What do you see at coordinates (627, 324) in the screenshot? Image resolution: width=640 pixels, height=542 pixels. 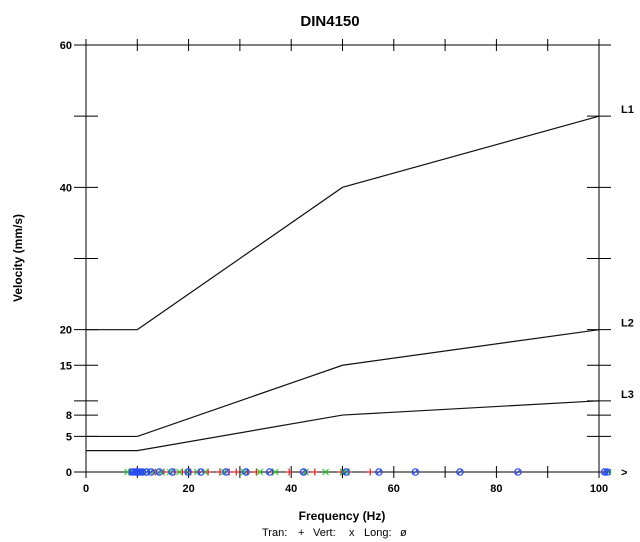 I see `series-label-l2: L2` at bounding box center [627, 324].